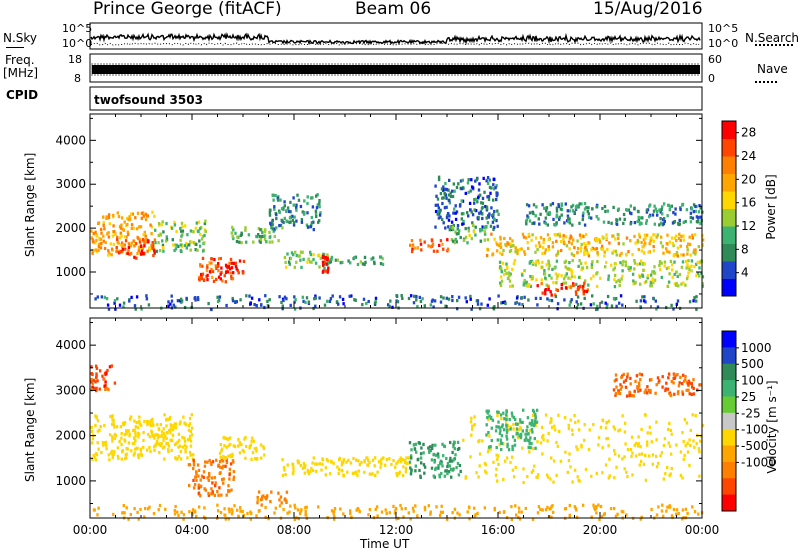 The image size is (800, 554). I want to click on colorbar-tick-label: 28, so click(748, 133).